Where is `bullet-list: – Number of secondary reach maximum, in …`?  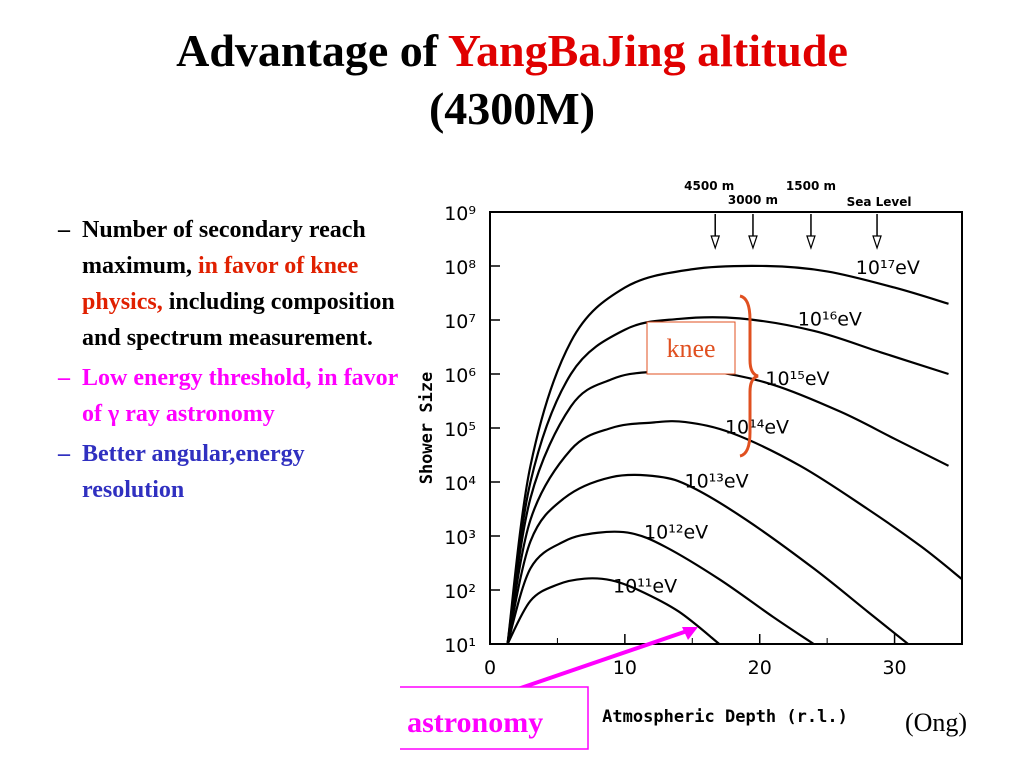
bullet-list: – Number of secondary reach maximum, in … is located at coordinates (234, 362).